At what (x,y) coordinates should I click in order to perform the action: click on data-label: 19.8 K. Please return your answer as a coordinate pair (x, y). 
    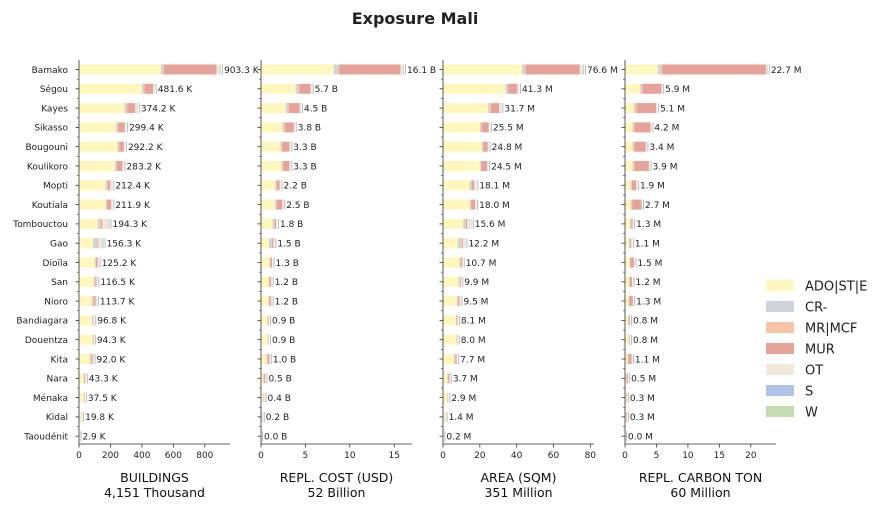
    Looking at the image, I should click on (100, 418).